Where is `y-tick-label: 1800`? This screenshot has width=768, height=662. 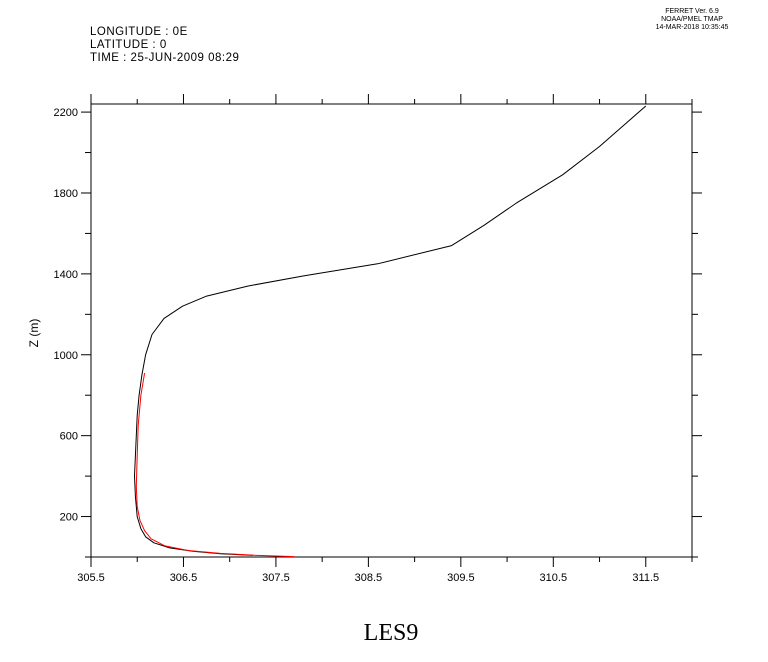 y-tick-label: 1800 is located at coordinates (66, 194).